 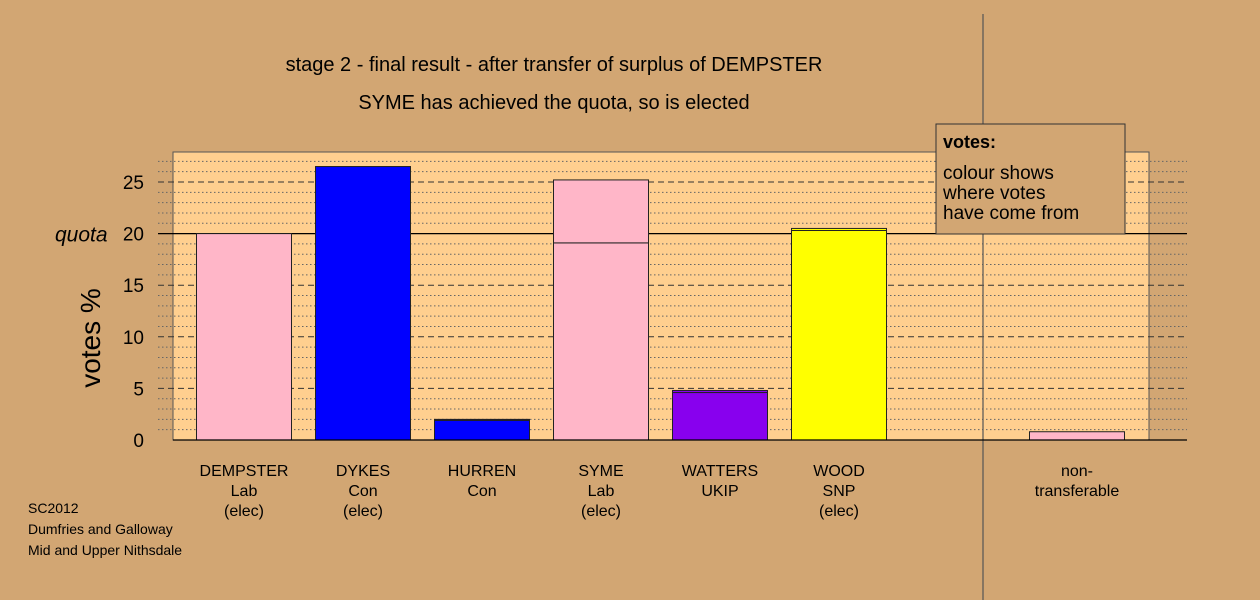 What do you see at coordinates (482, 471) in the screenshot?
I see `category-label: HURREN` at bounding box center [482, 471].